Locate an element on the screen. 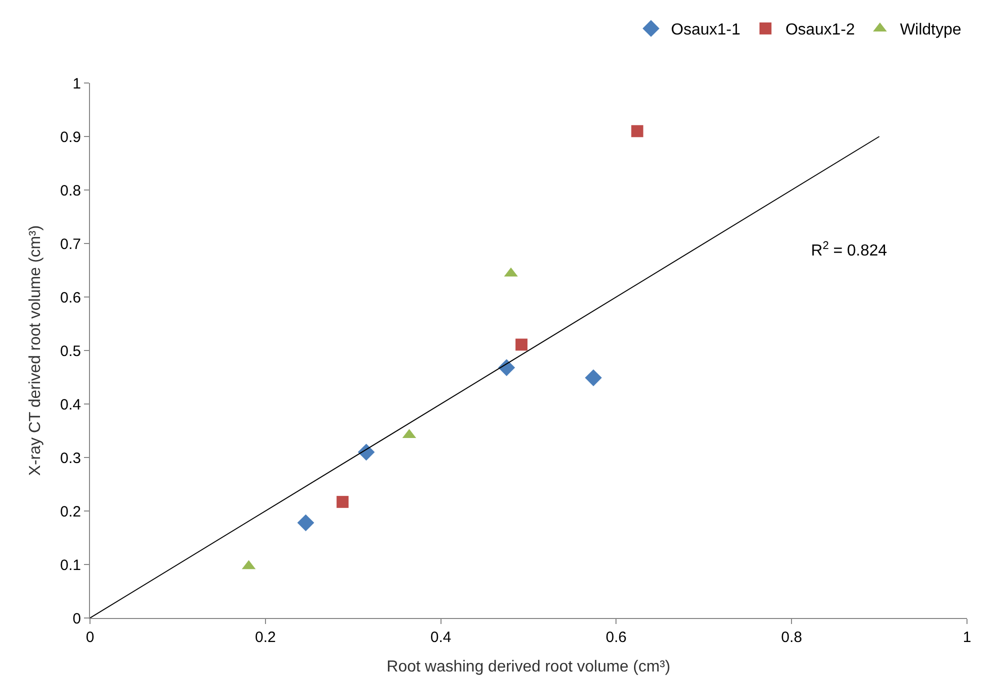 The height and width of the screenshot is (688, 992). y-tick-label: 0.3 is located at coordinates (70, 458).